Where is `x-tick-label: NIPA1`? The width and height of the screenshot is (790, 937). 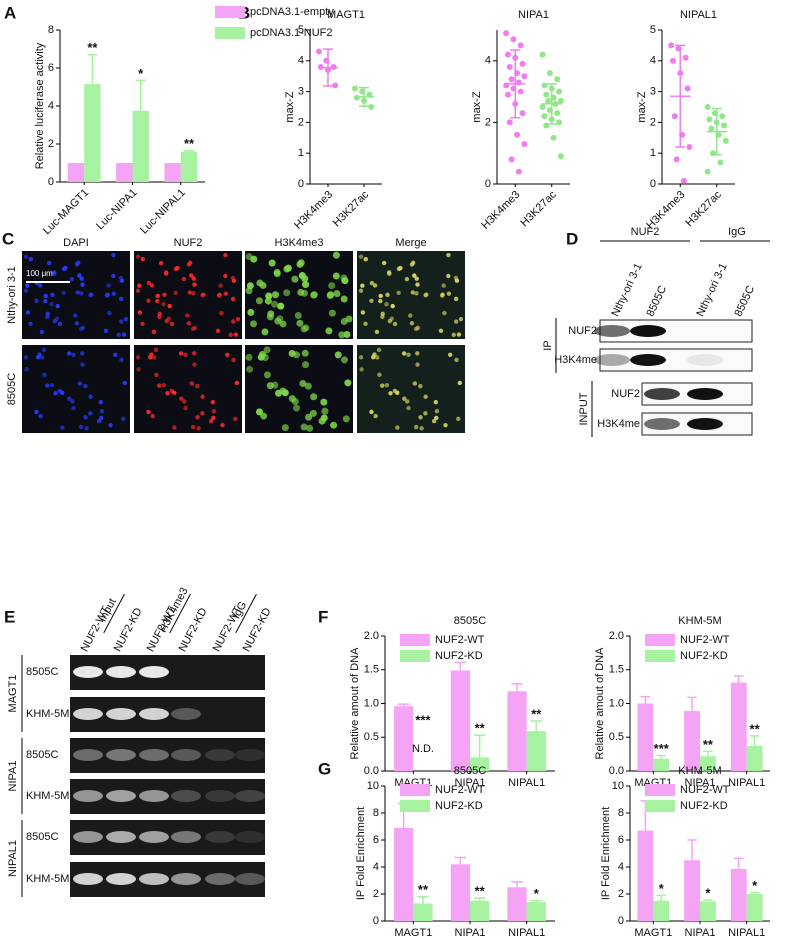
x-tick-label: NIPA1 is located at coordinates (470, 783).